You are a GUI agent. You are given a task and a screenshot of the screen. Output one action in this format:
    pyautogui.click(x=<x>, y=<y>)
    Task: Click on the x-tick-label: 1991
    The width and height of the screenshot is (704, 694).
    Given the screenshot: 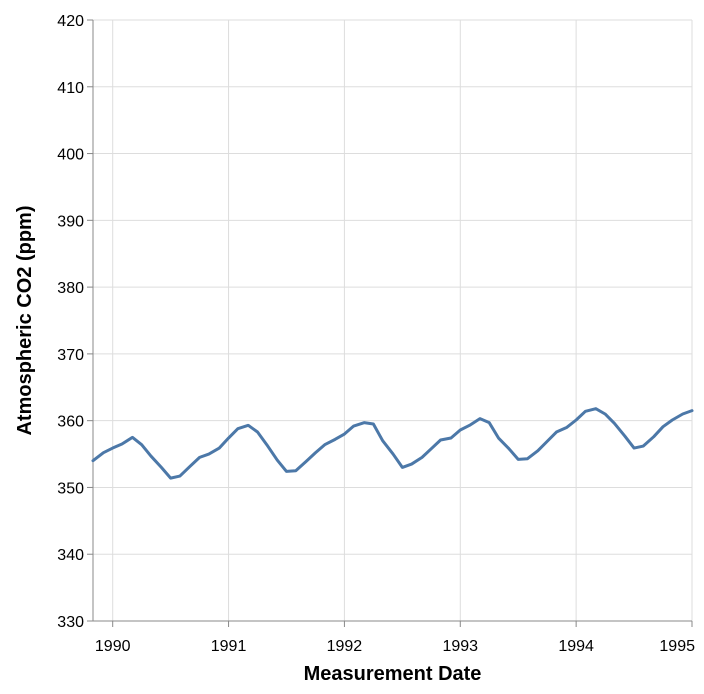 What is the action you would take?
    pyautogui.click(x=229, y=646)
    